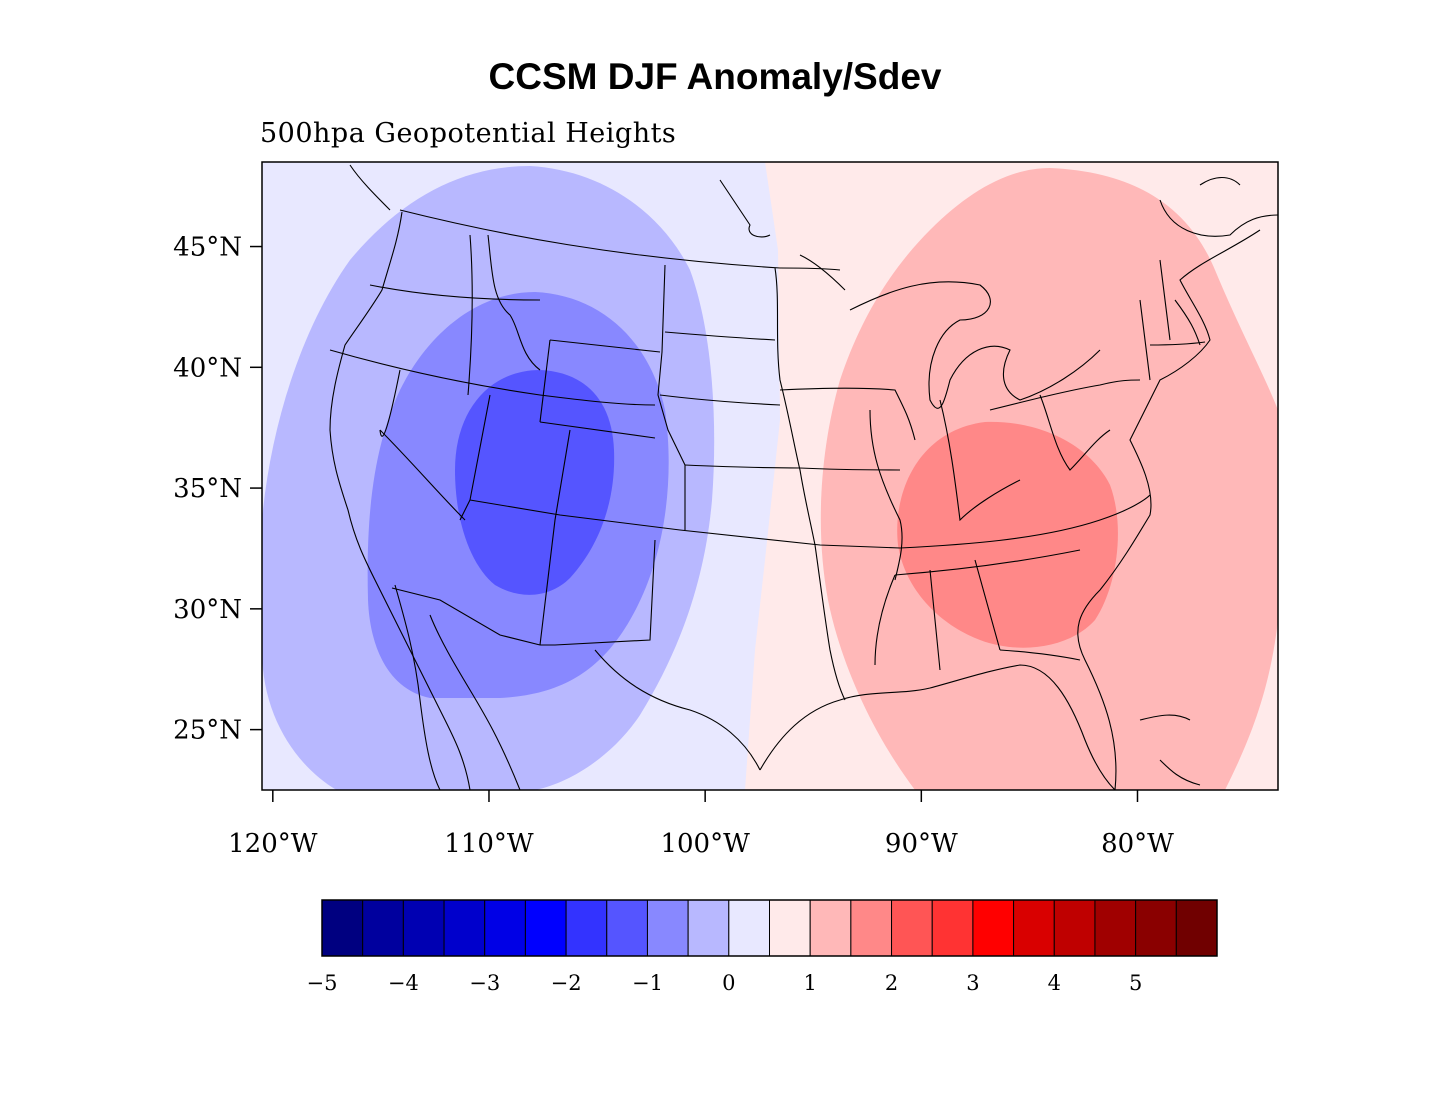 The width and height of the screenshot is (1430, 1105). I want to click on map-subtitle: 500hpa Geopotential Heights, so click(468, 133).